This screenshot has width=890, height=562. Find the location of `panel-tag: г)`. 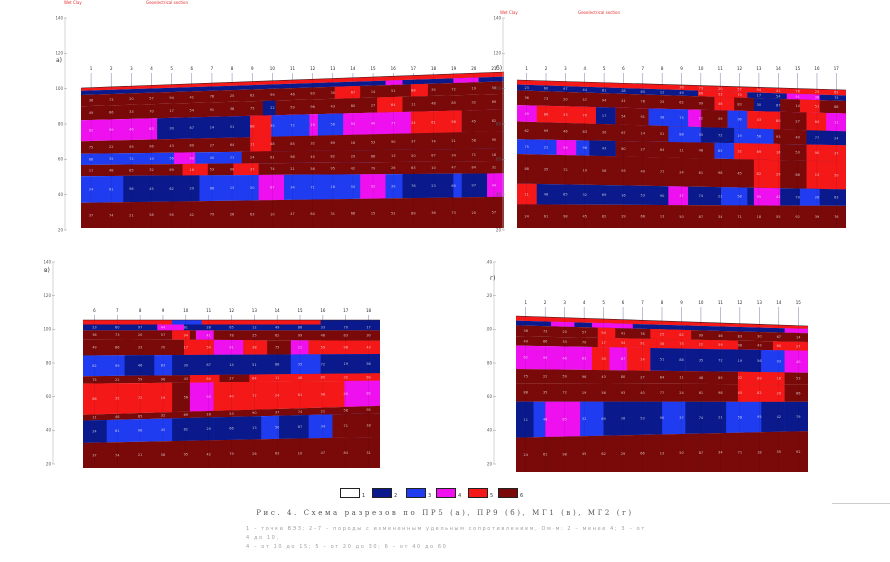

panel-tag: г) is located at coordinates (493, 278).